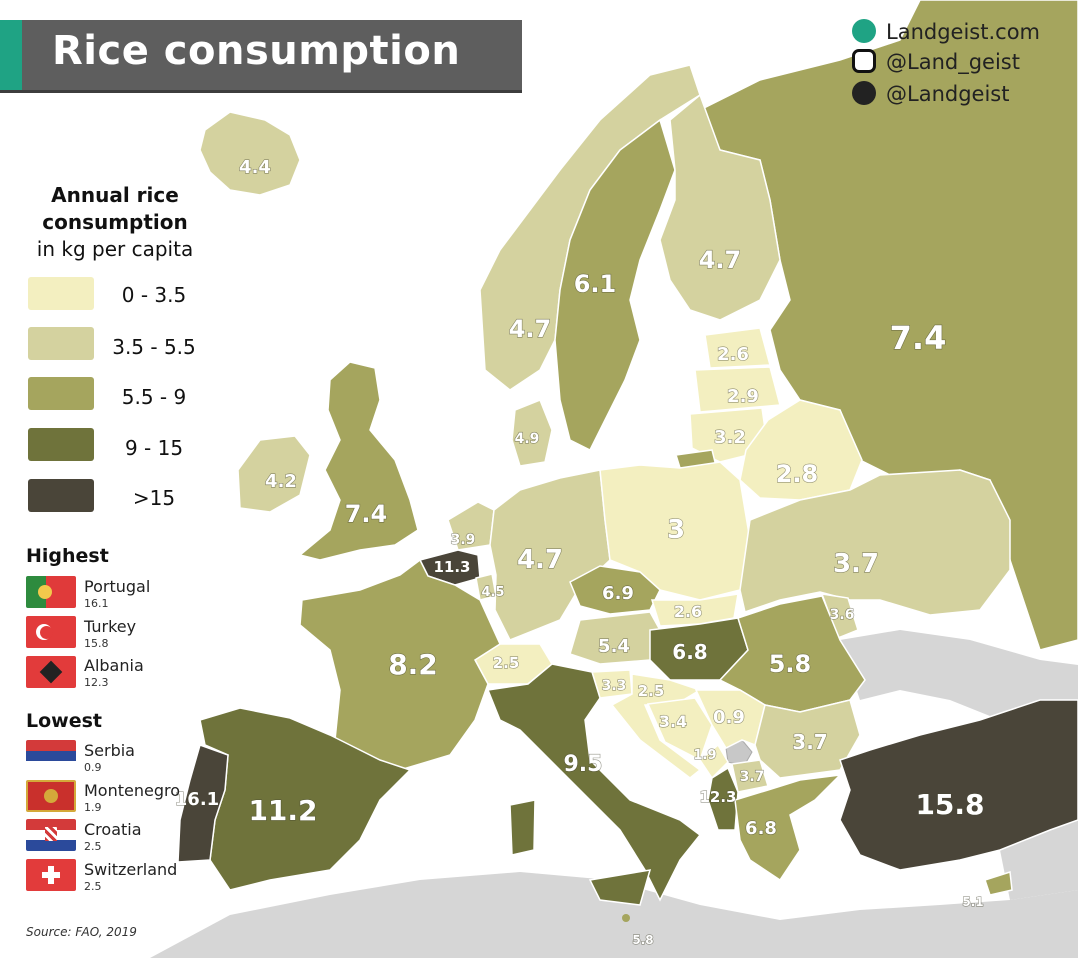 The width and height of the screenshot is (1078, 958). I want to click on instagram-icon, so click(864, 61).